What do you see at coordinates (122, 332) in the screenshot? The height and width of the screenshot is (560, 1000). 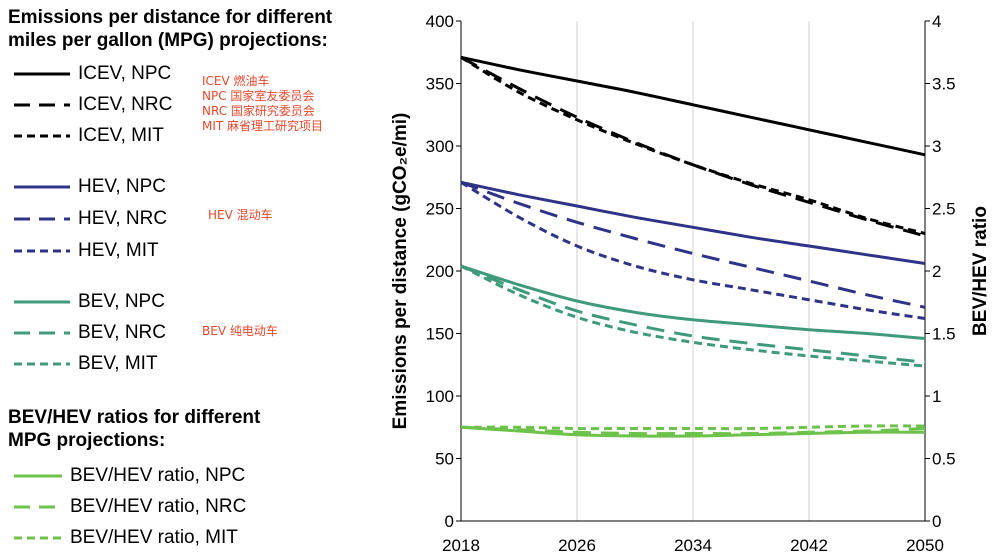 I see `legend-label: BEV, NRC` at bounding box center [122, 332].